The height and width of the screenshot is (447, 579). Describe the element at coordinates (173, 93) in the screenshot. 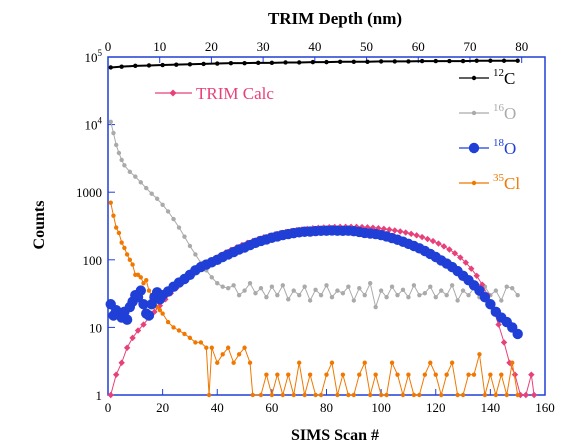

I see `trim-calc-label-marker` at that location.